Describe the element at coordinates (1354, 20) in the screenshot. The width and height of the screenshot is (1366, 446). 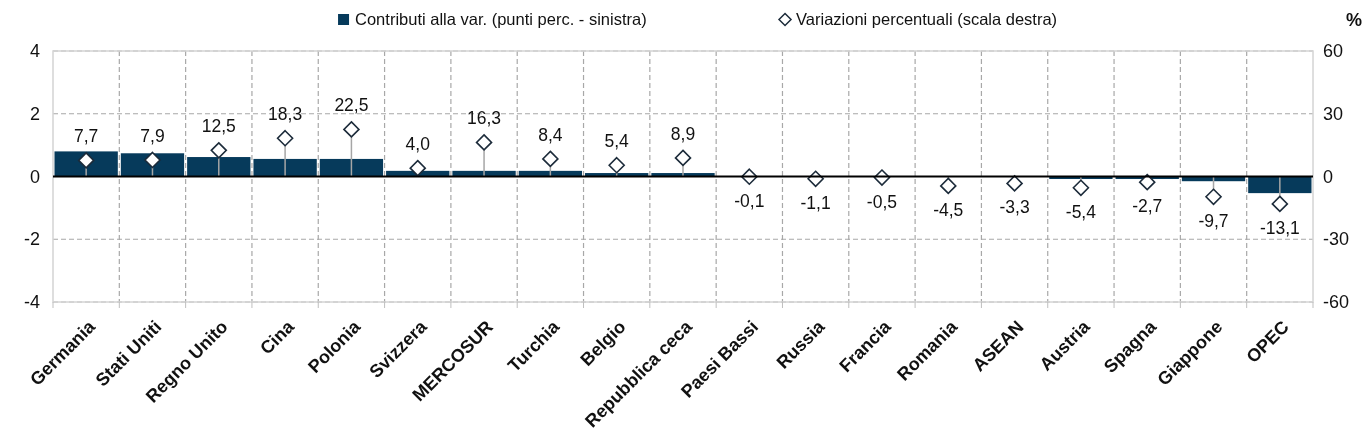
I see `y2-axis-title: %` at that location.